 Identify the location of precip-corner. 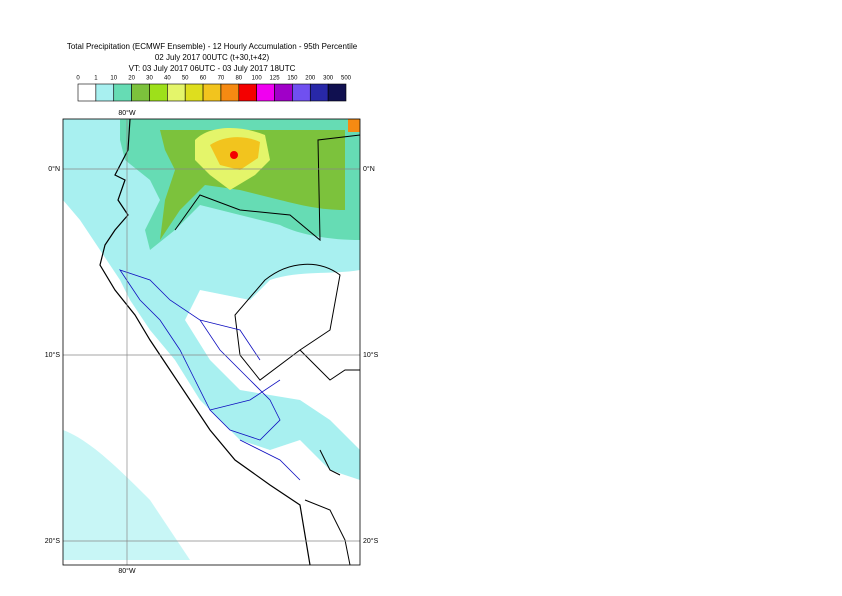
(354, 125).